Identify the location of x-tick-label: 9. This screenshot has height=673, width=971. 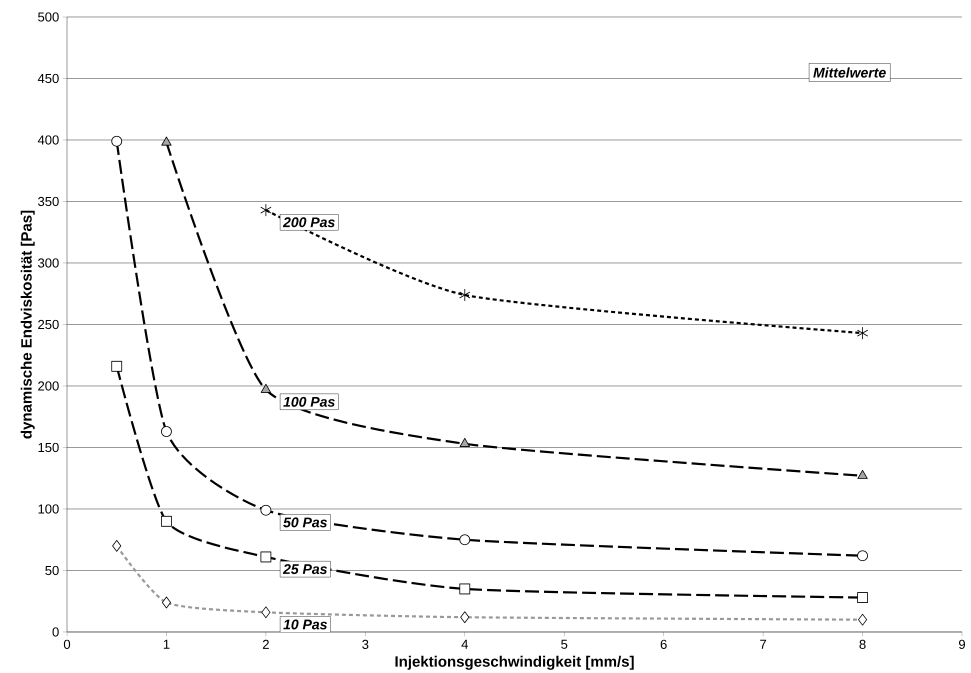
(961, 644).